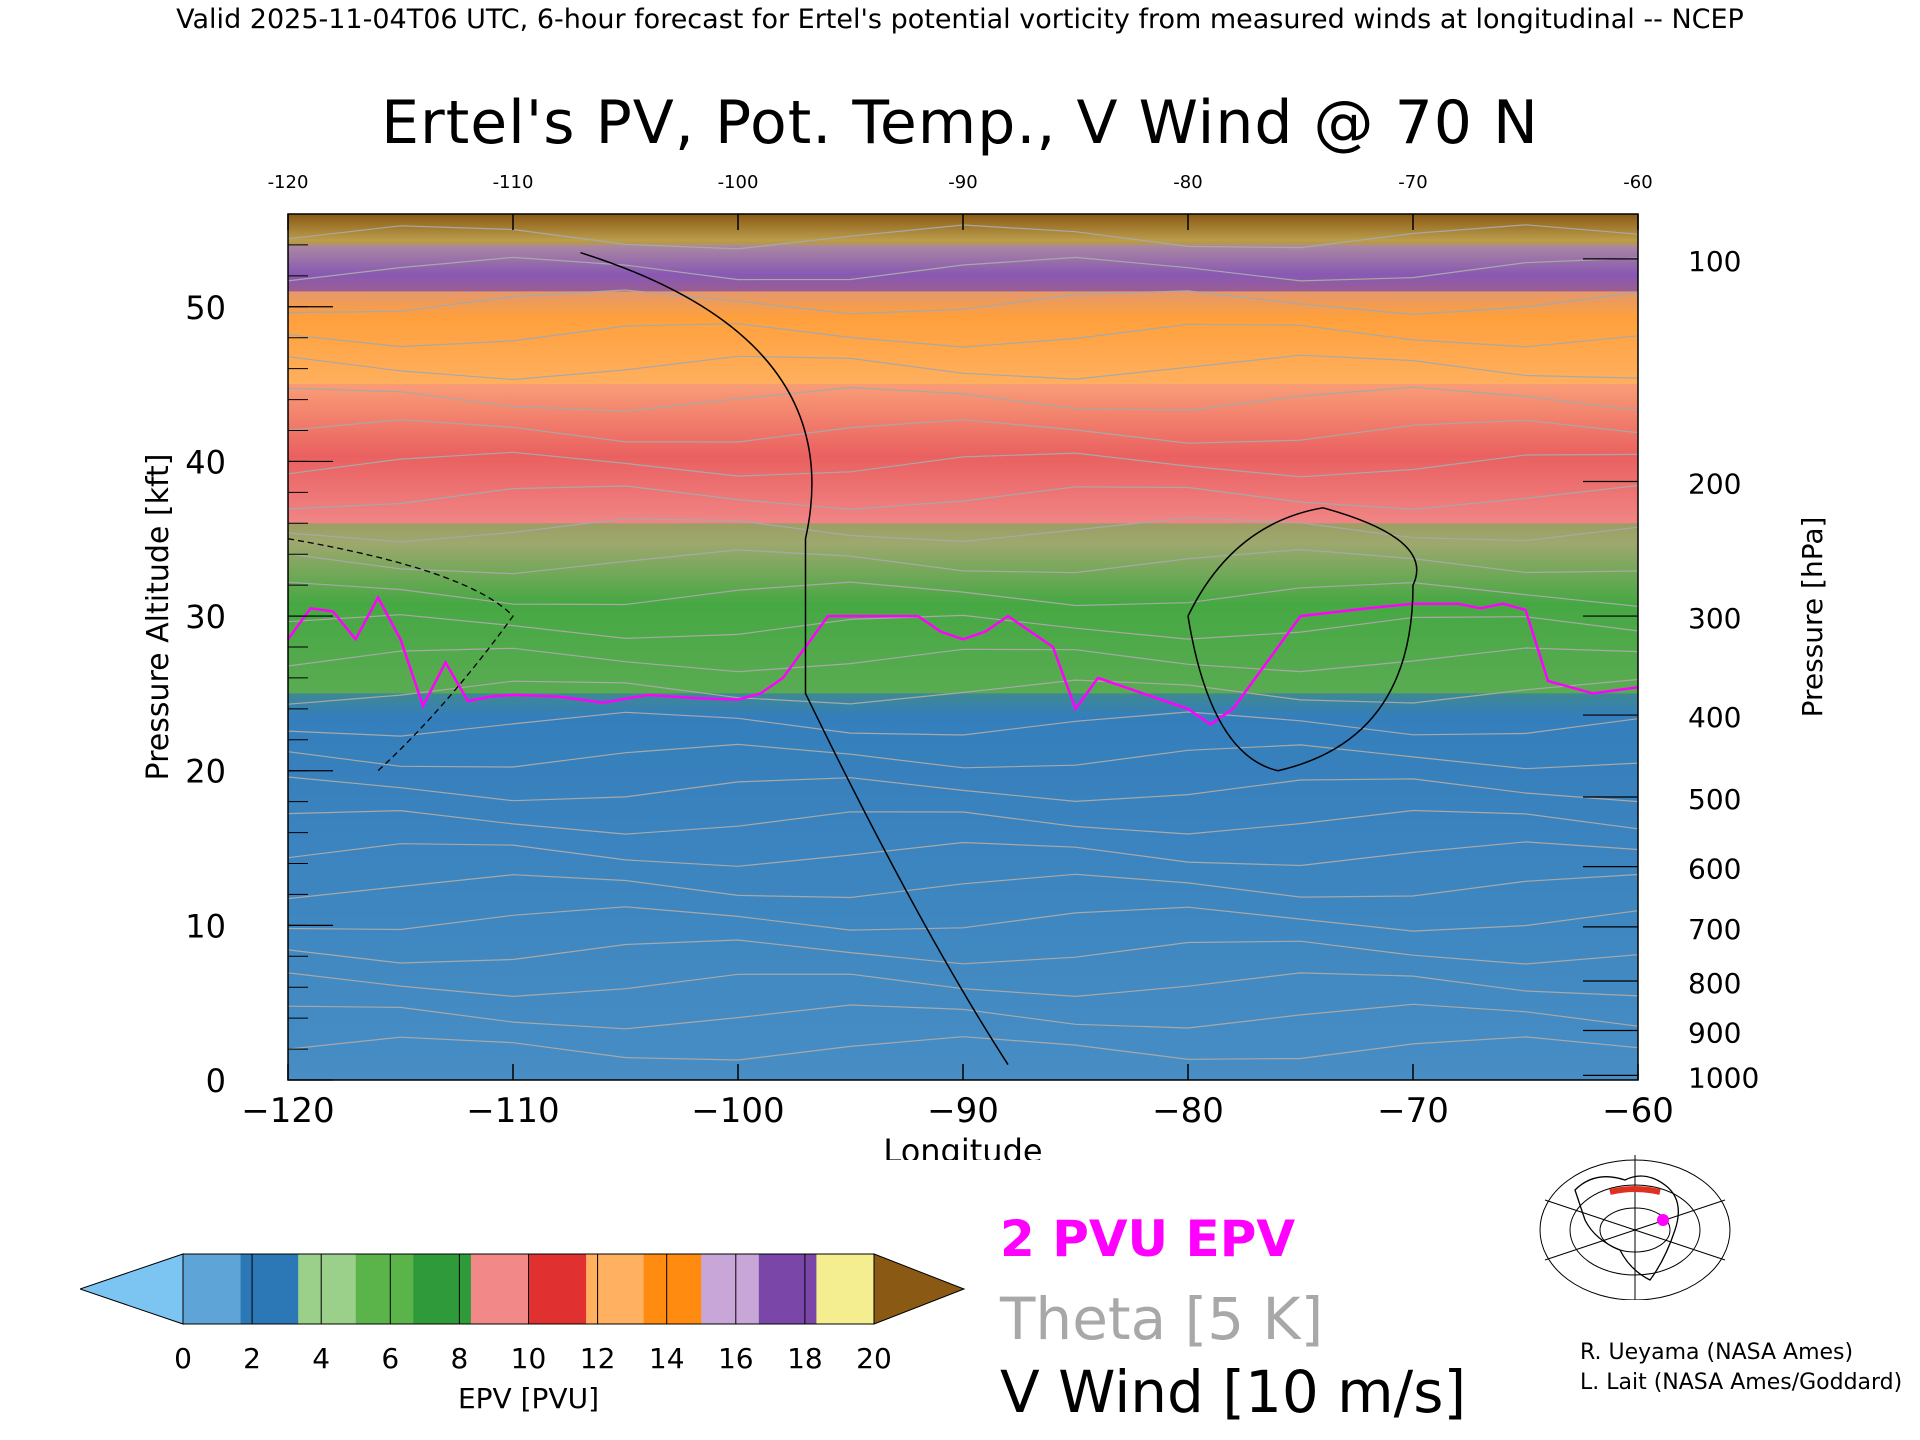 This screenshot has width=1920, height=1440. Describe the element at coordinates (205, 617) in the screenshot. I see `y-tick-label: 30` at that location.